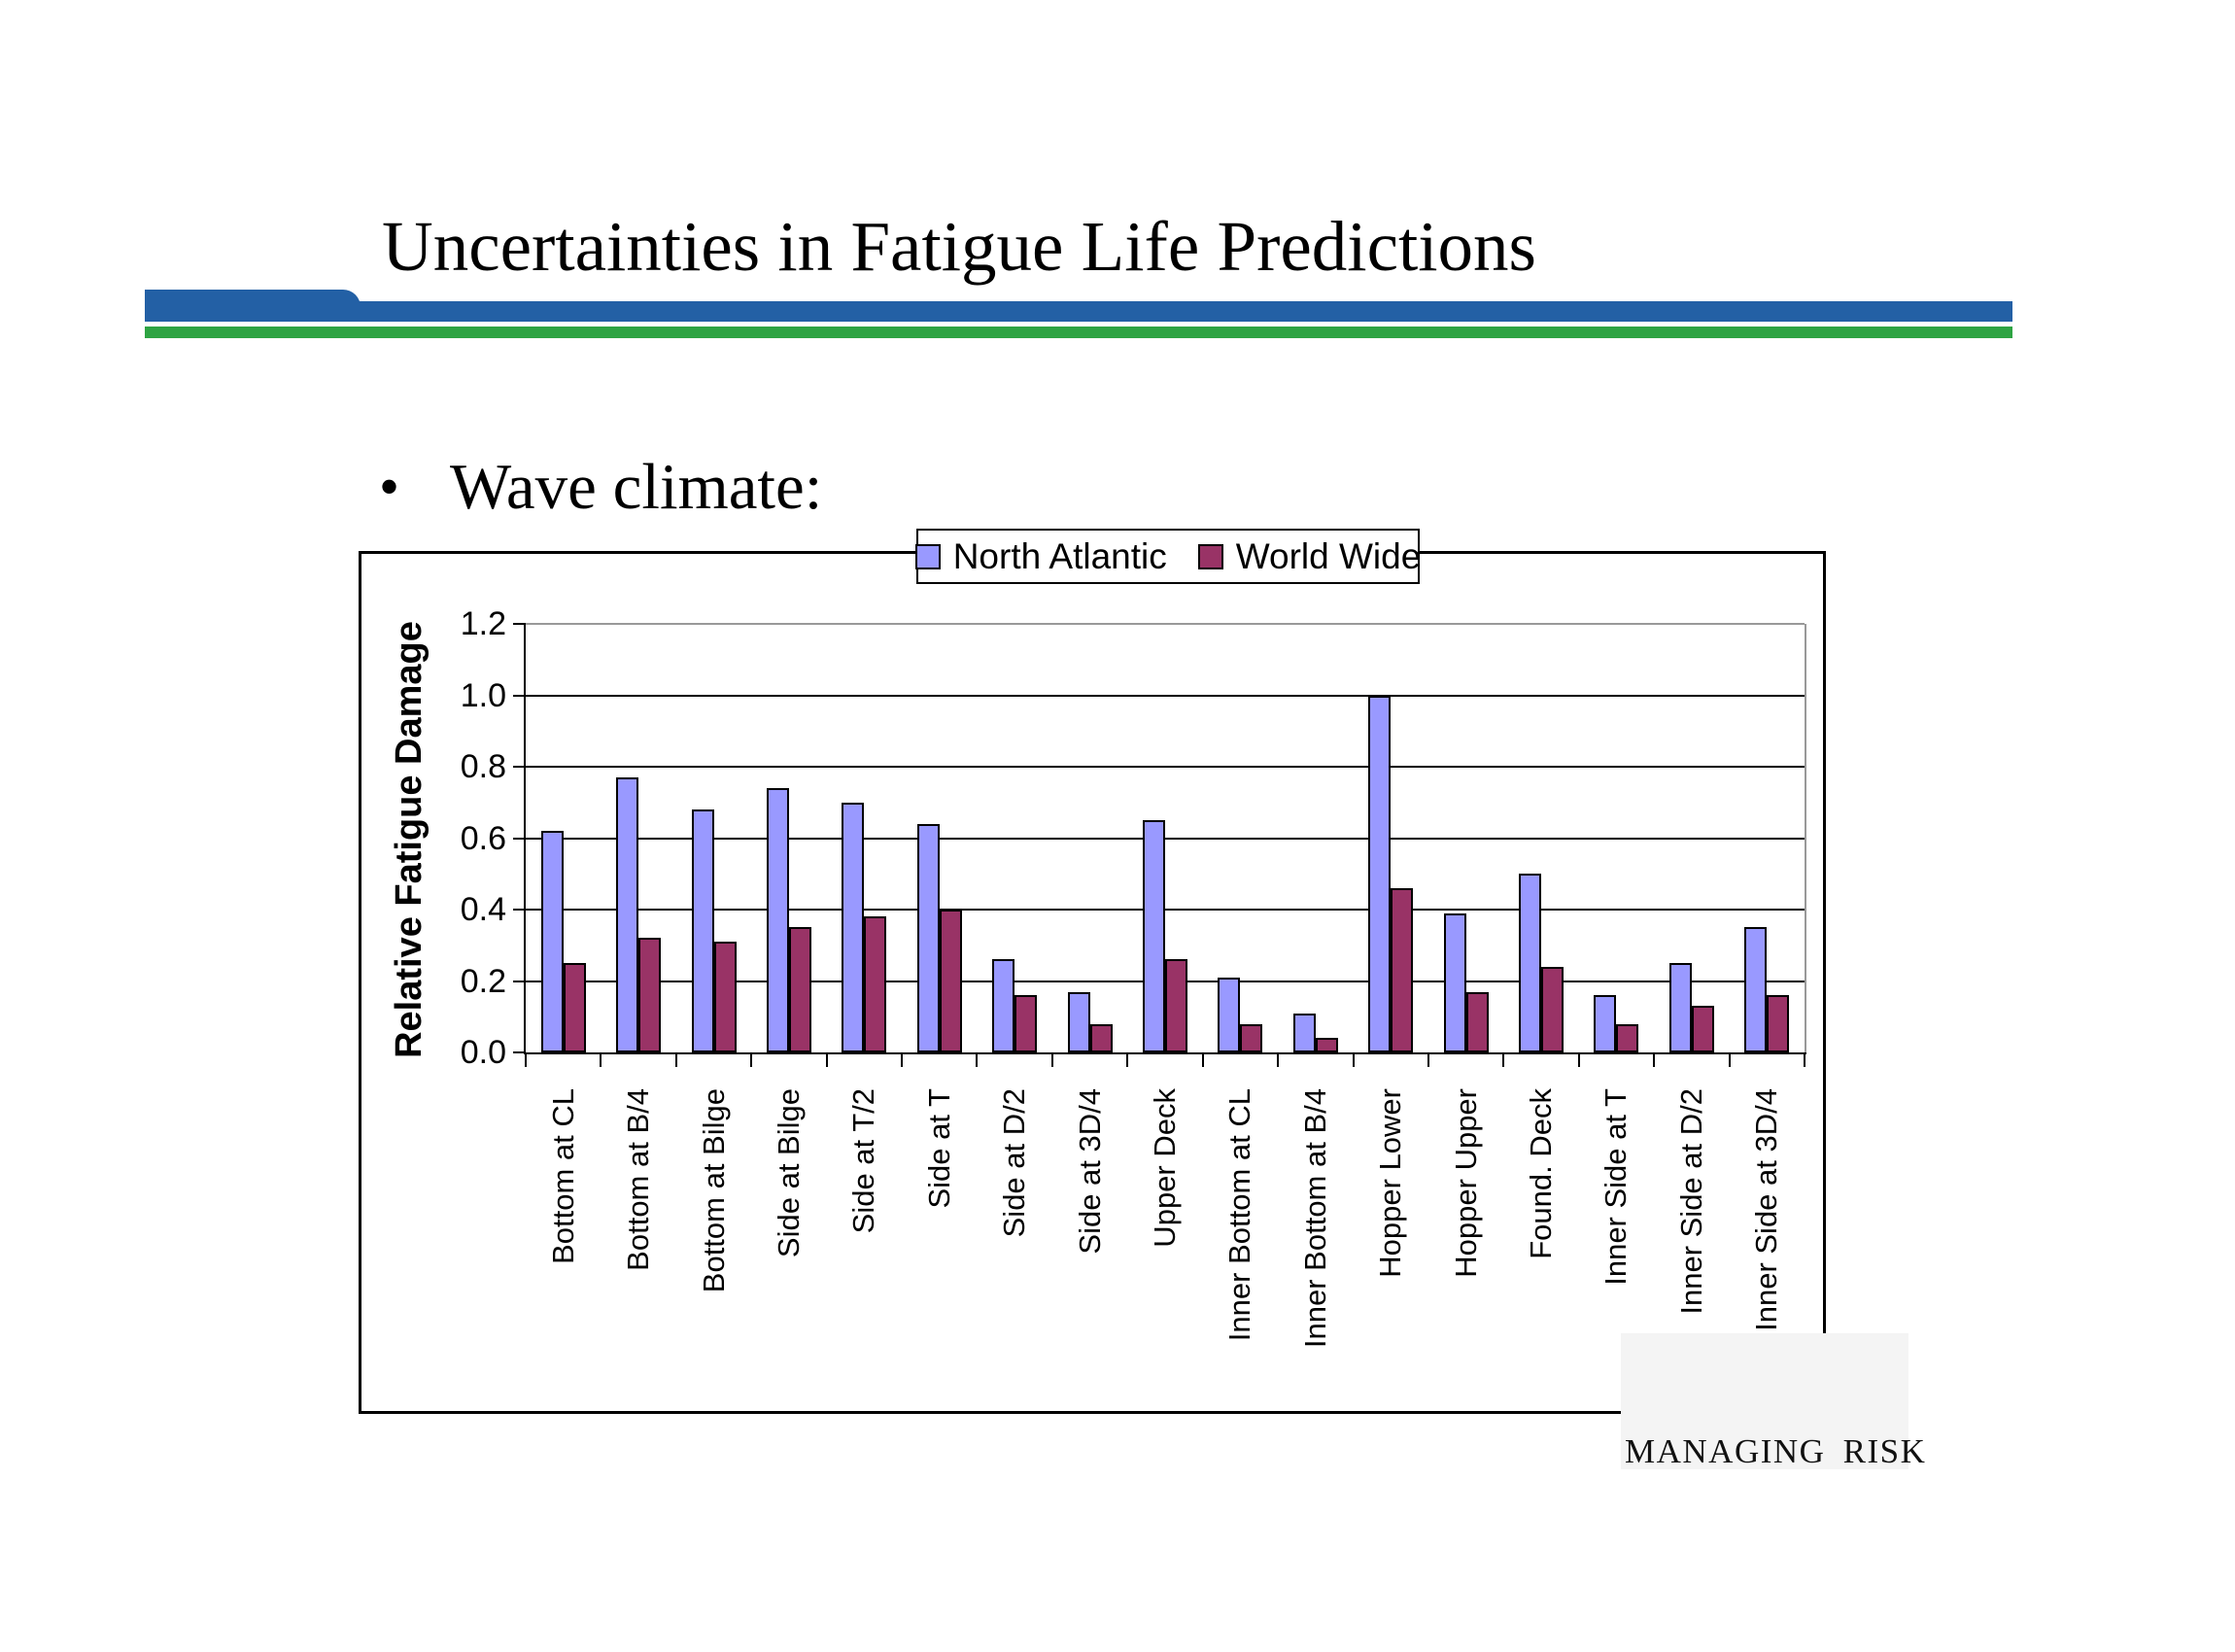 Image resolution: width=2235 pixels, height=1652 pixels. Describe the element at coordinates (928, 556) in the screenshot. I see `legend-swatch-north-atlantic` at that location.